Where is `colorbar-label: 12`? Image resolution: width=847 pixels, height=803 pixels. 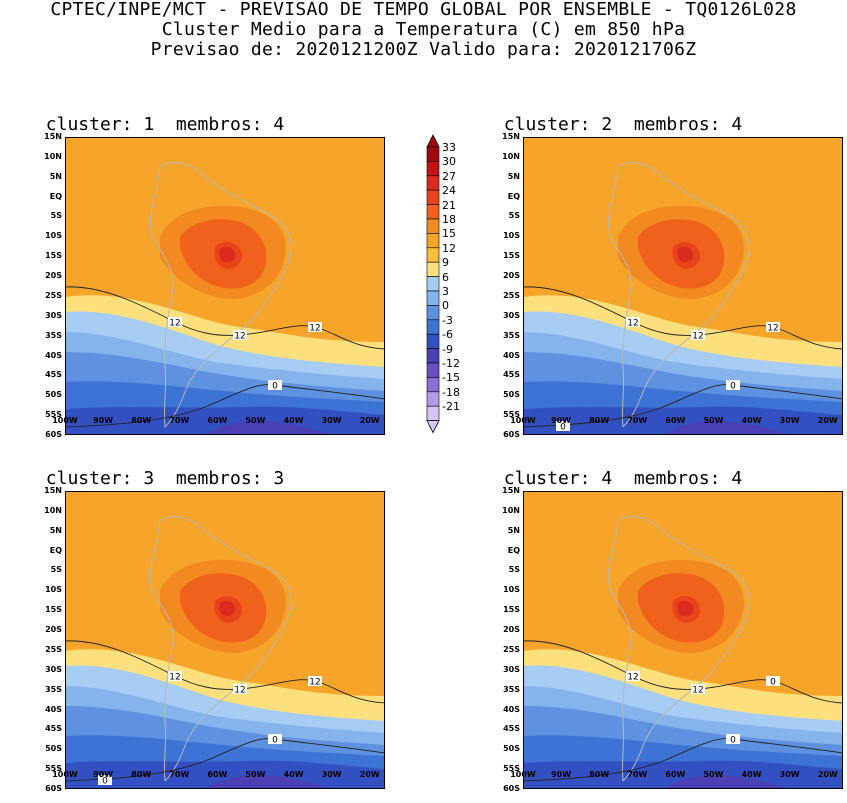
colorbar-label: 12 is located at coordinates (449, 248).